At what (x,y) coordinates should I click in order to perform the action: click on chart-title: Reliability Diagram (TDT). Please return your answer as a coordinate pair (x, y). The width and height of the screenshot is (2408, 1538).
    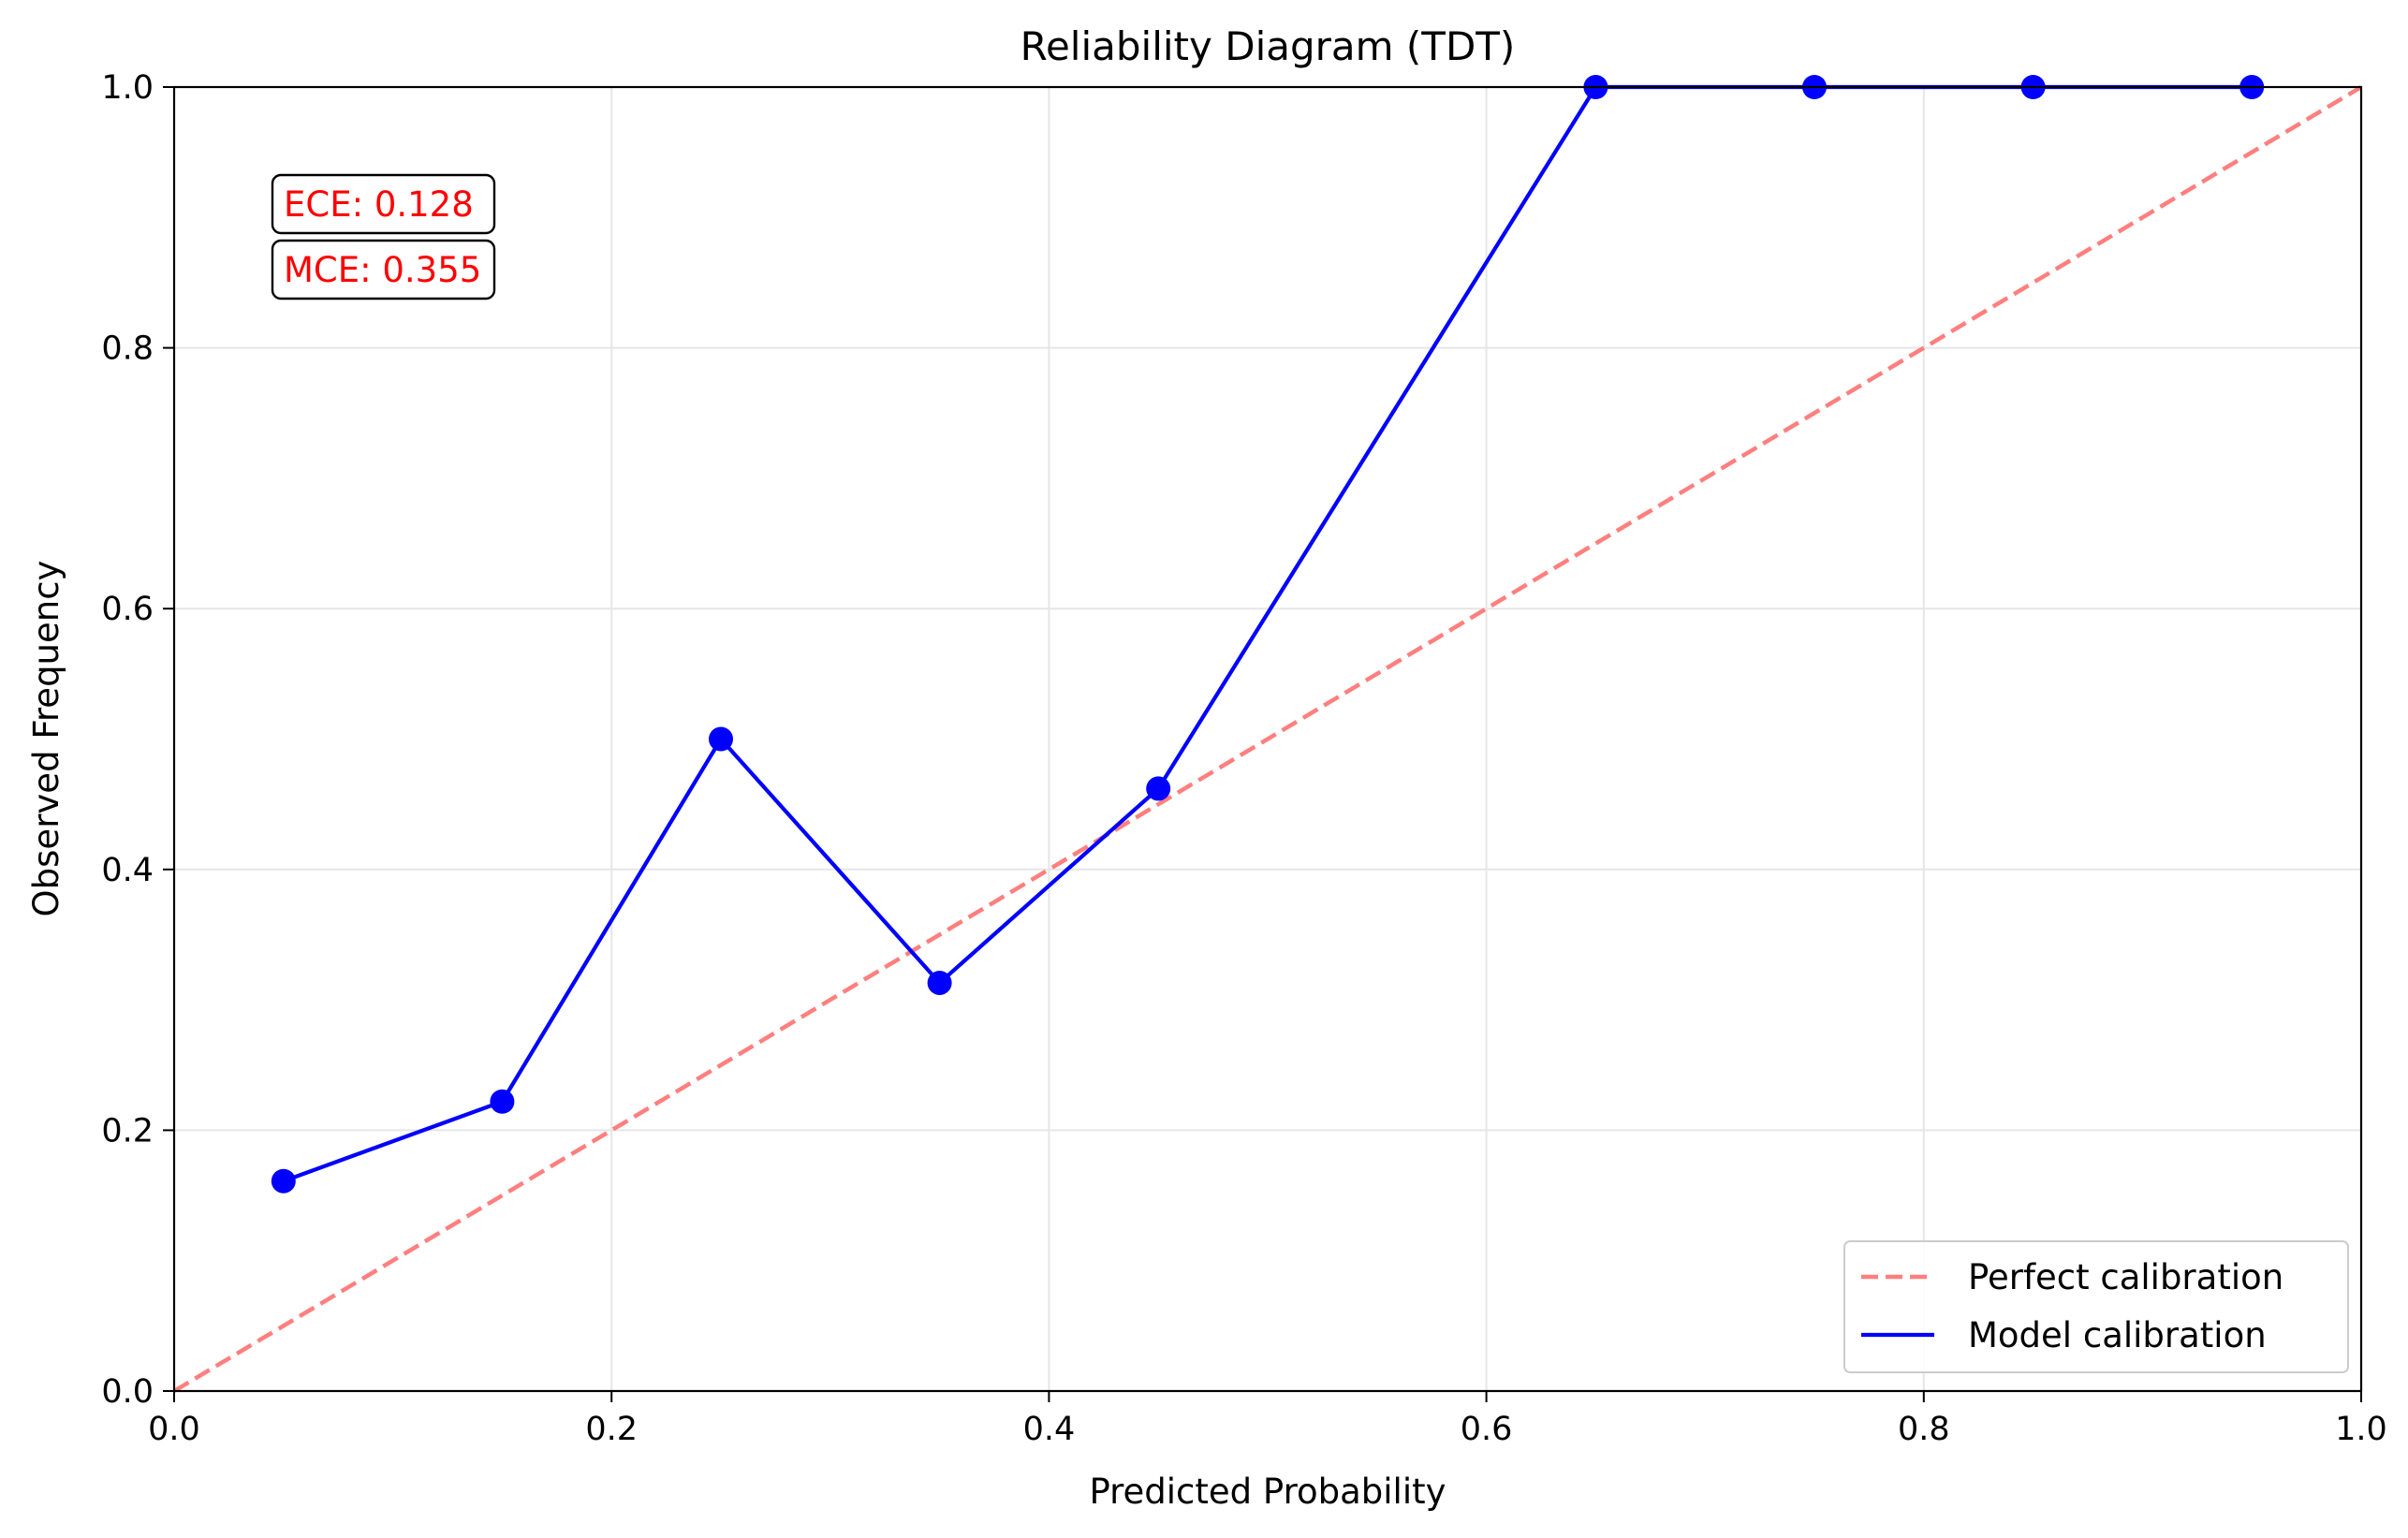
    Looking at the image, I should click on (1268, 46).